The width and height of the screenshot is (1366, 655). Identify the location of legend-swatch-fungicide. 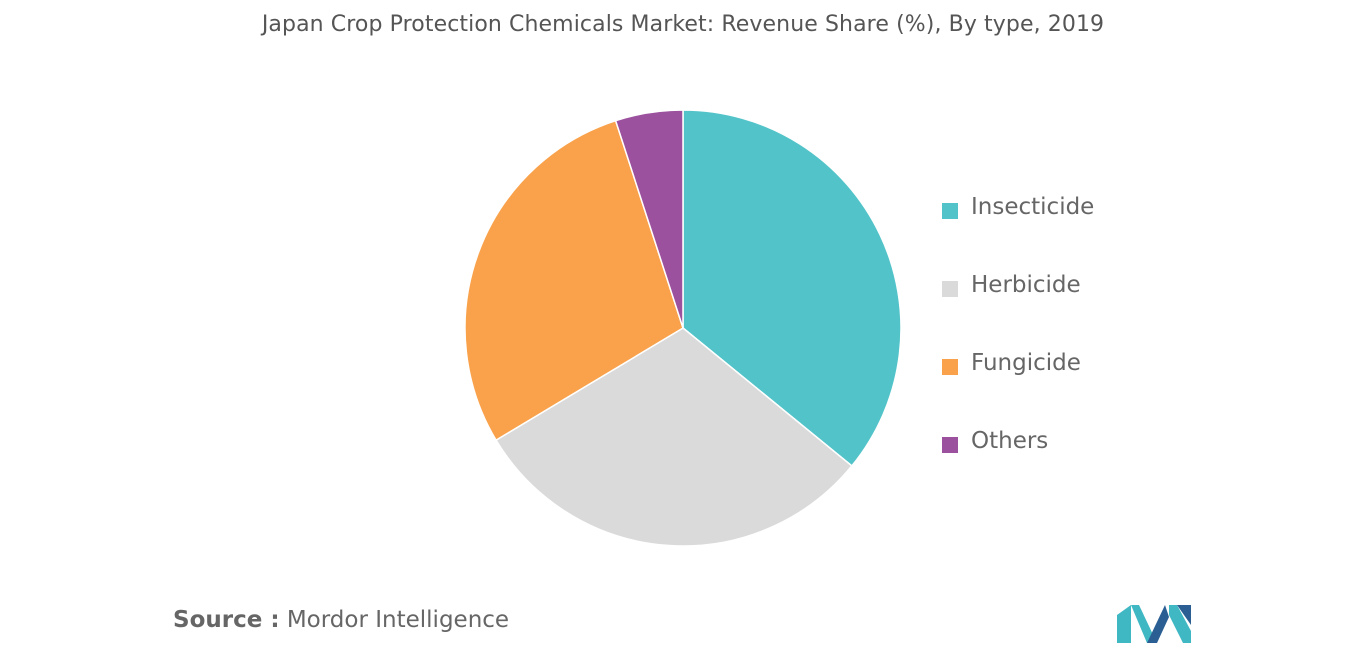
(950, 367).